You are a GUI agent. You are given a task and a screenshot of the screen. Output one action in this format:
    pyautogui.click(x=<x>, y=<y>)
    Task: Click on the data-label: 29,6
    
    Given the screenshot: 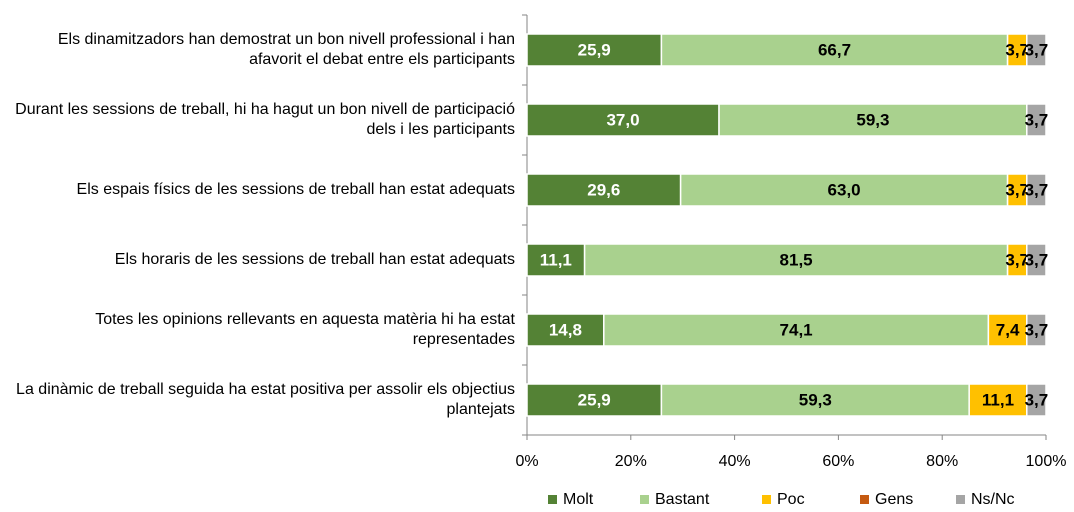 What is the action you would take?
    pyautogui.click(x=603, y=189)
    